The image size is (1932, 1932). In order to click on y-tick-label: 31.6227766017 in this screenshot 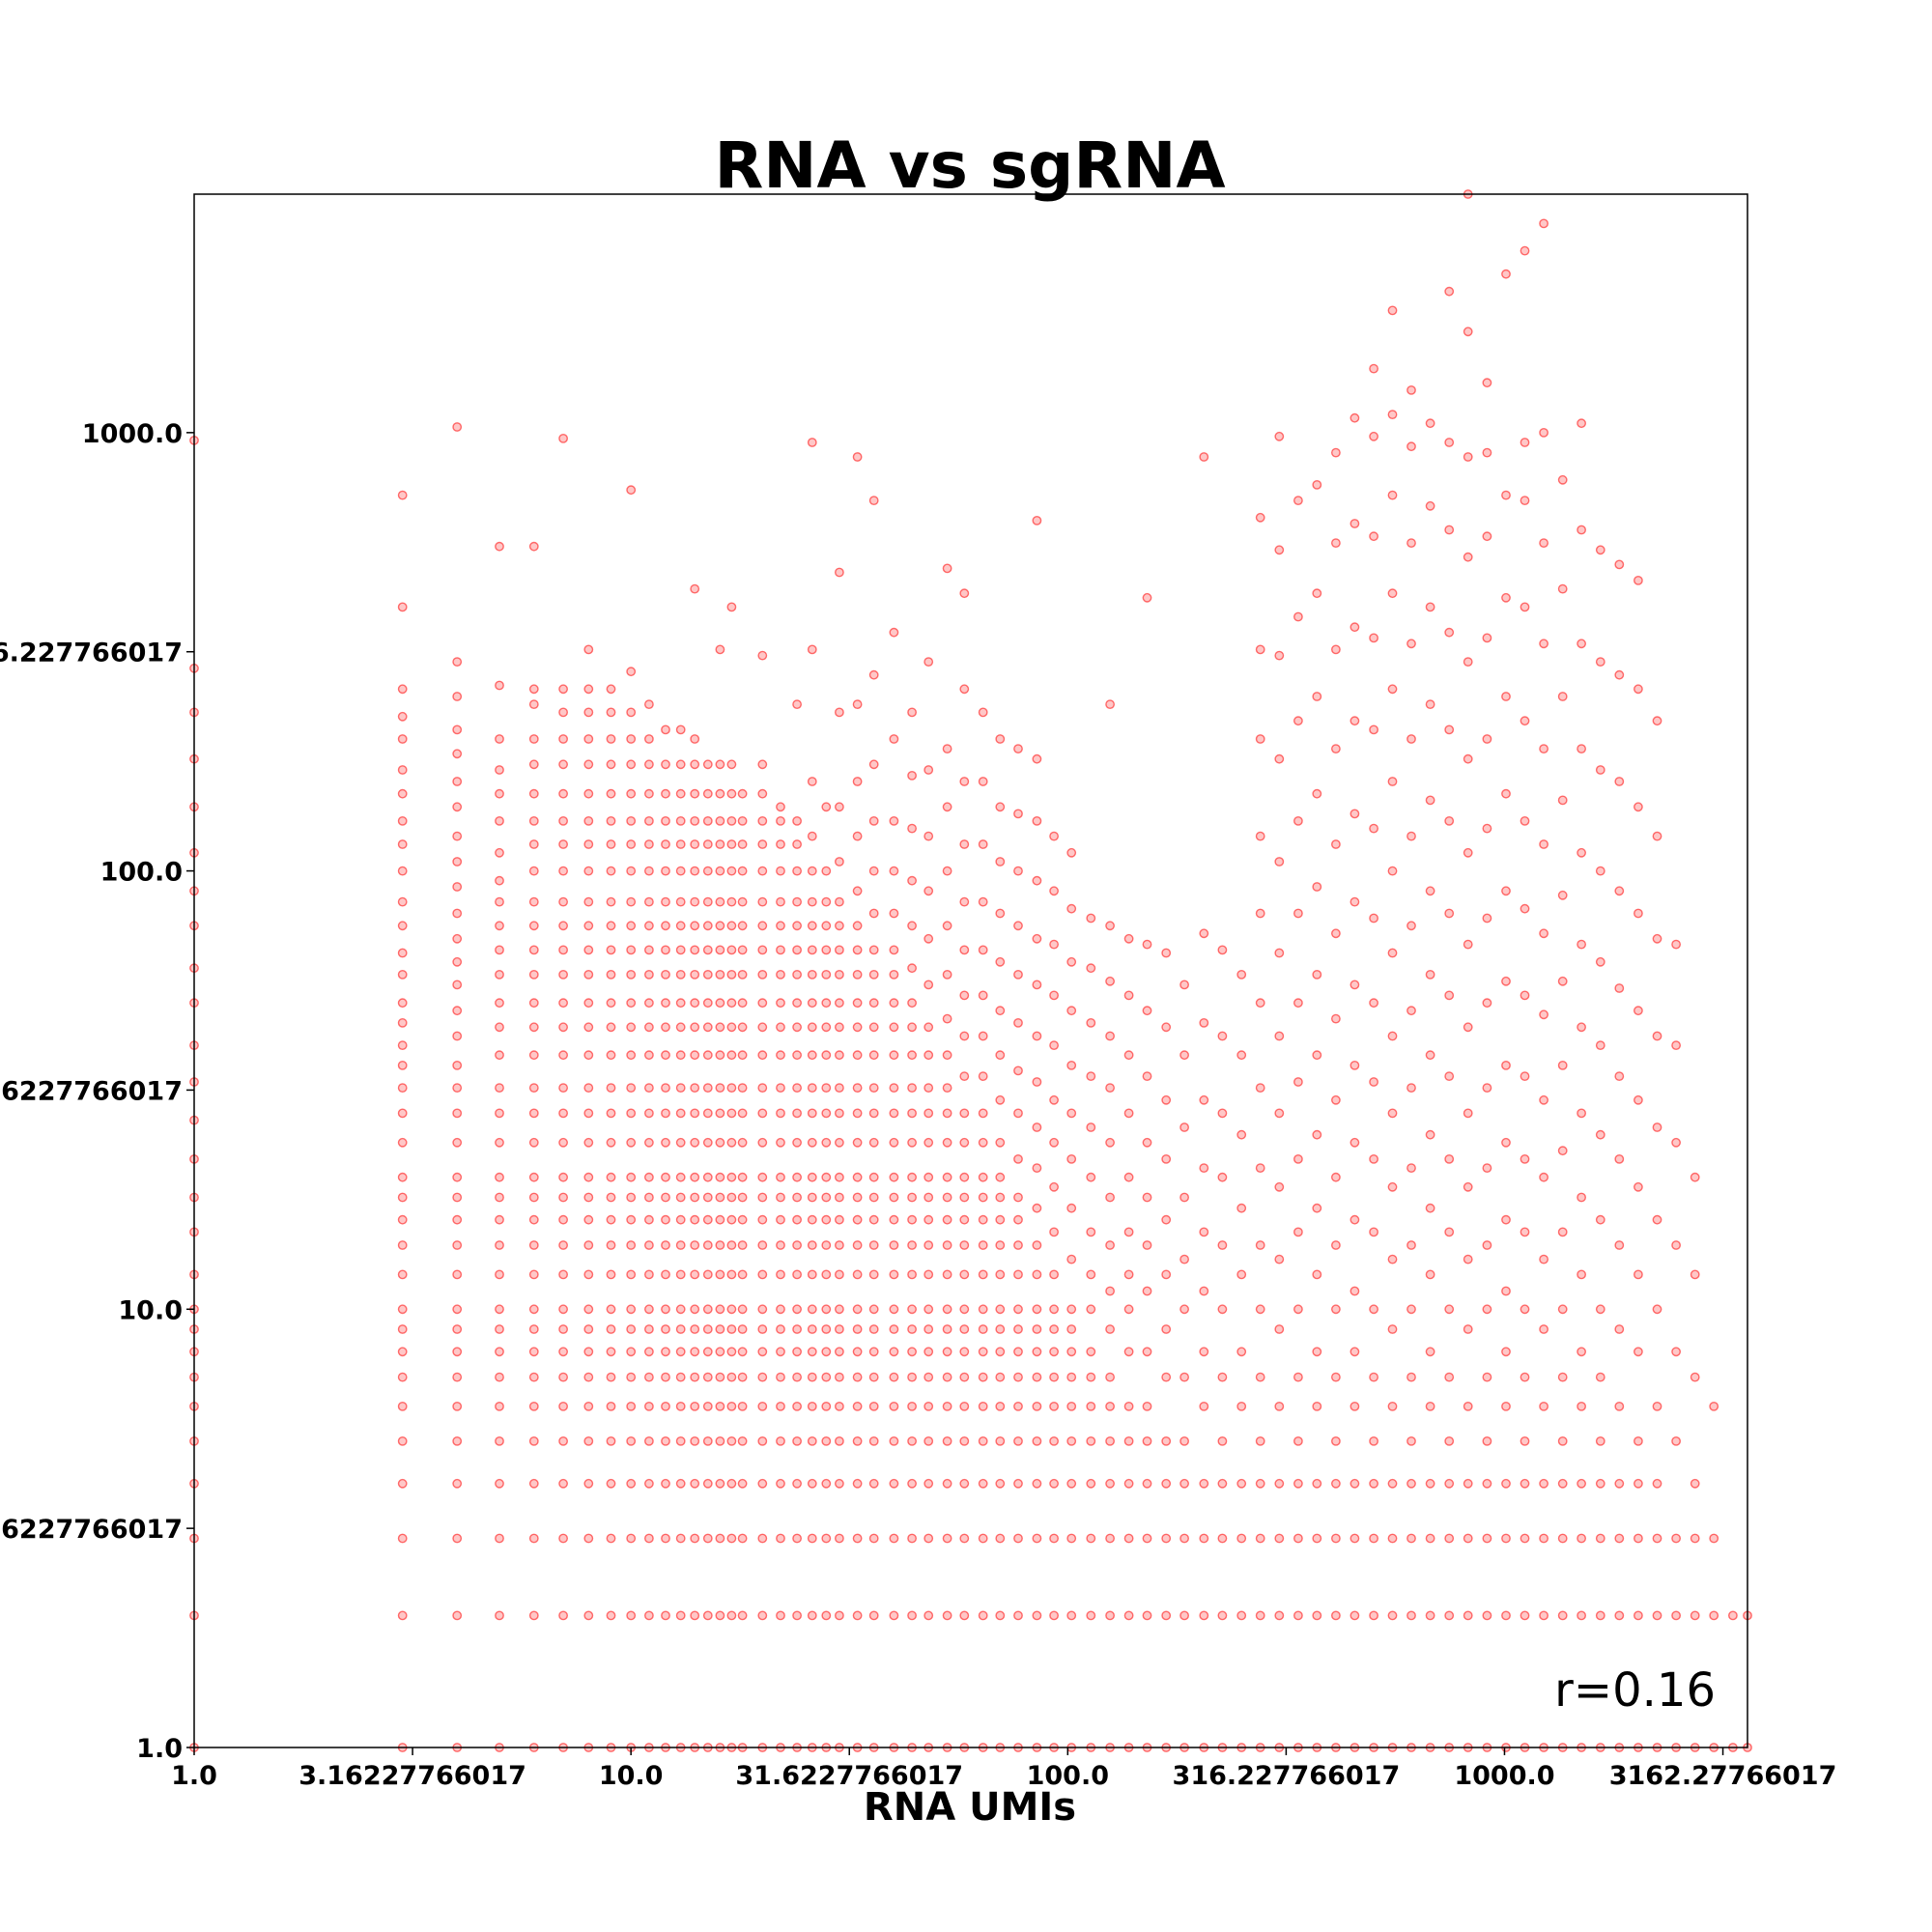, I will do `click(91, 1091)`.